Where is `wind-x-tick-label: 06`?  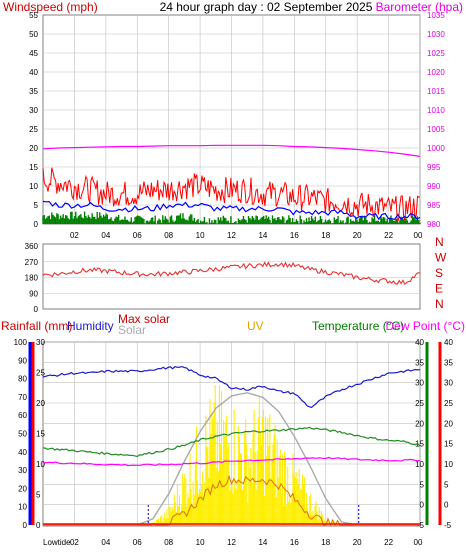
wind-x-tick-label: 06 is located at coordinates (137, 235).